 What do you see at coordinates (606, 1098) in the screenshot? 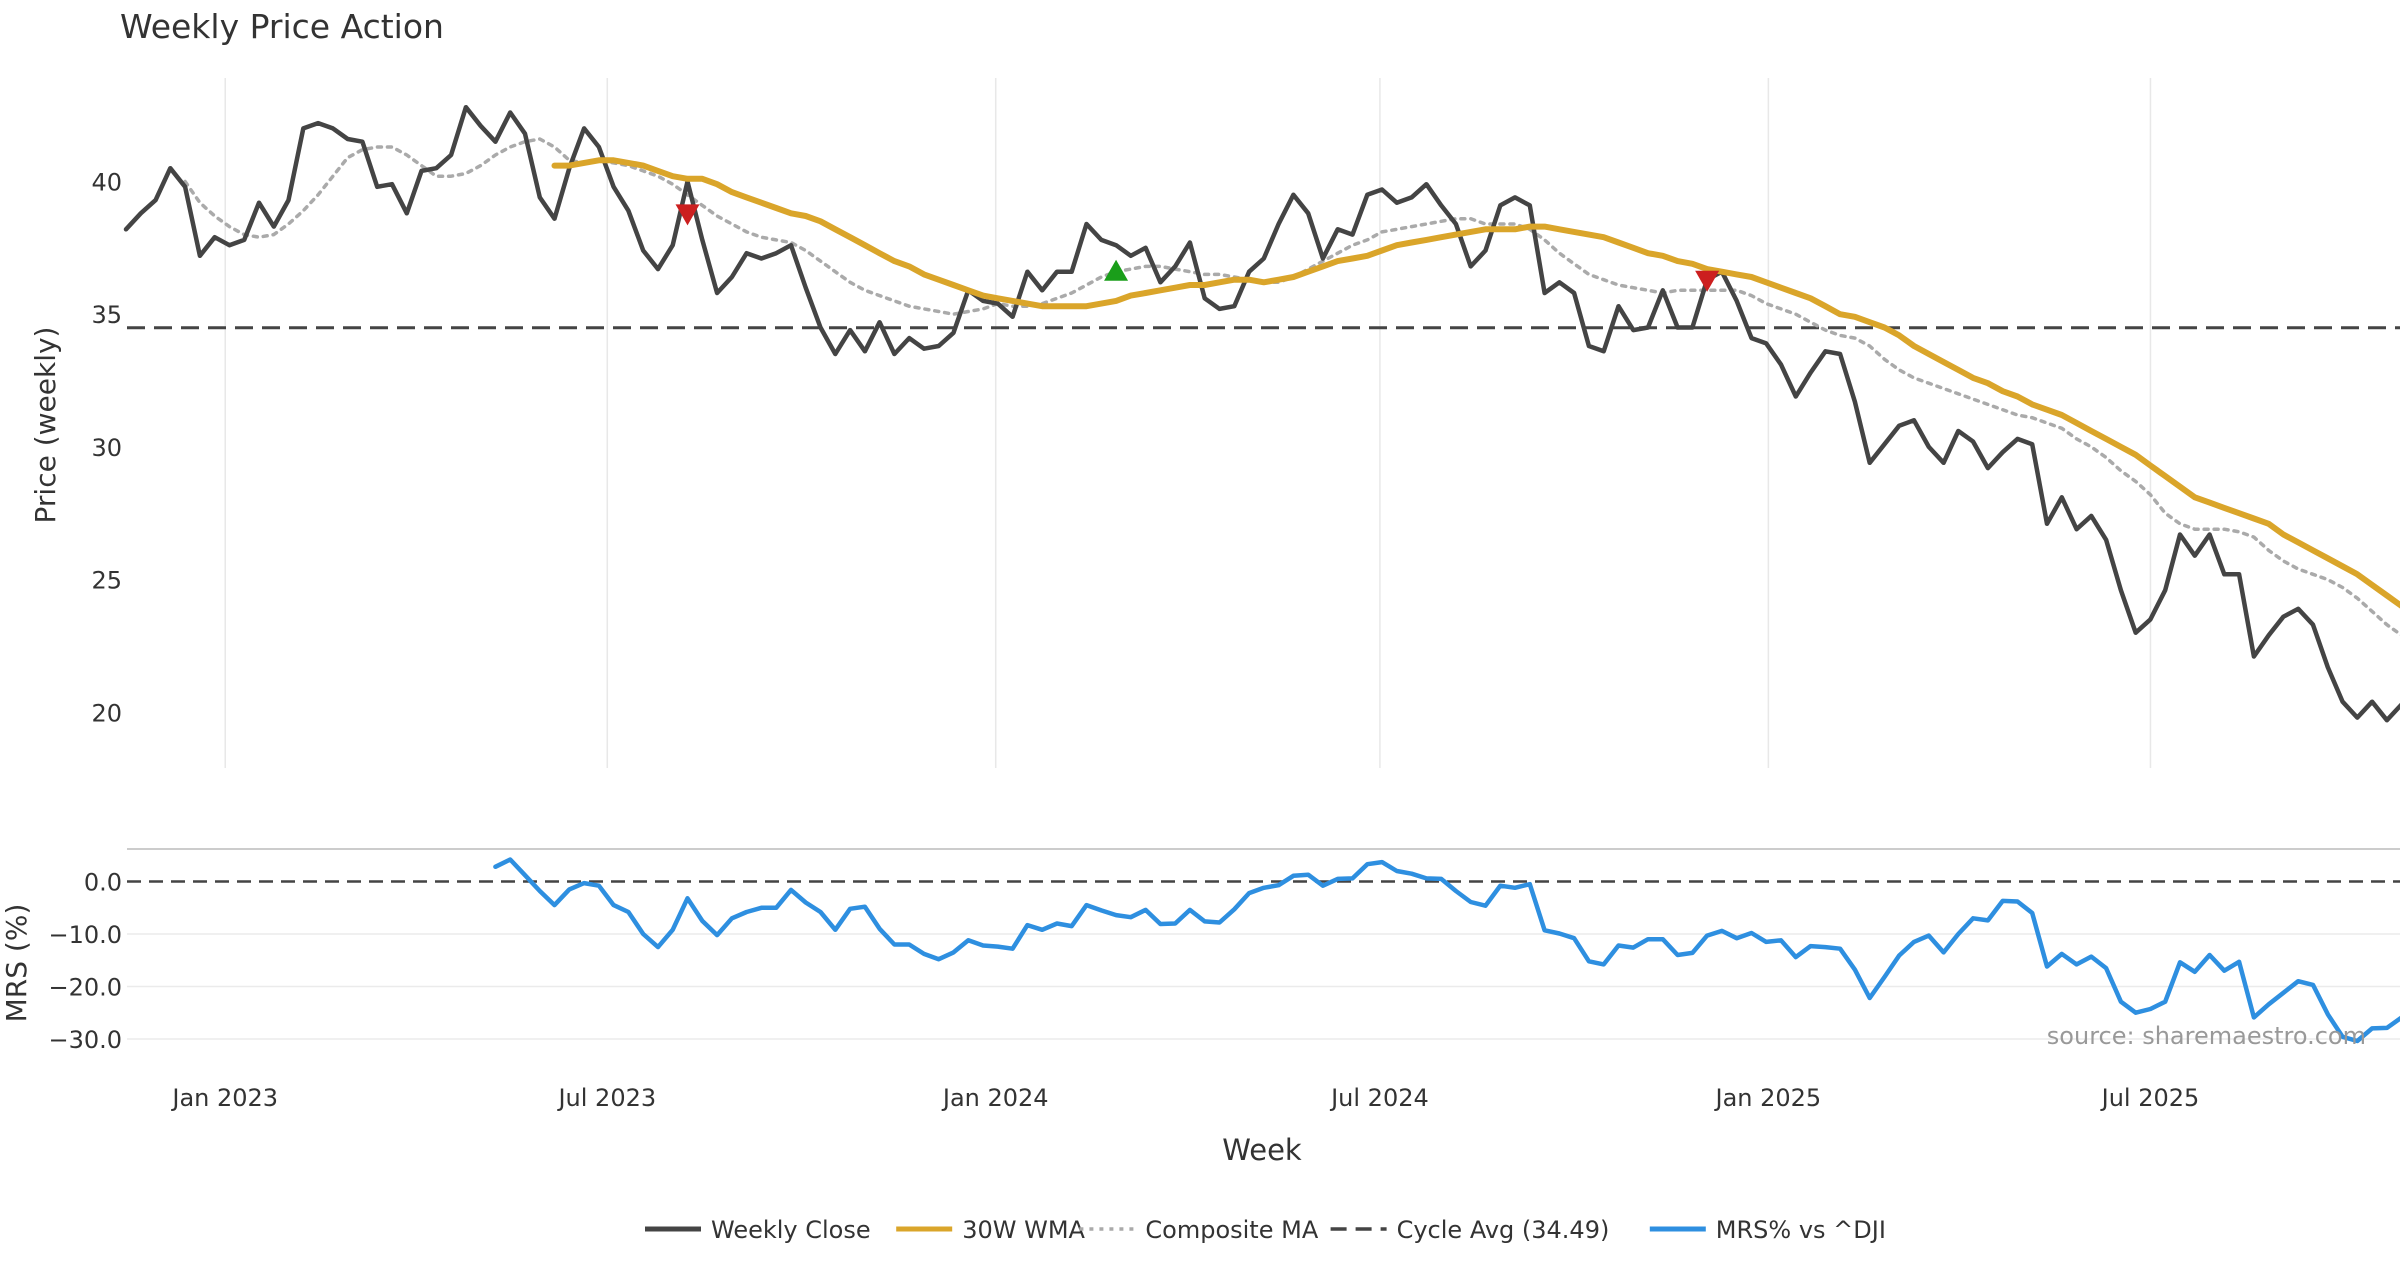
I see `x-tick-label: Jul 2023` at bounding box center [606, 1098].